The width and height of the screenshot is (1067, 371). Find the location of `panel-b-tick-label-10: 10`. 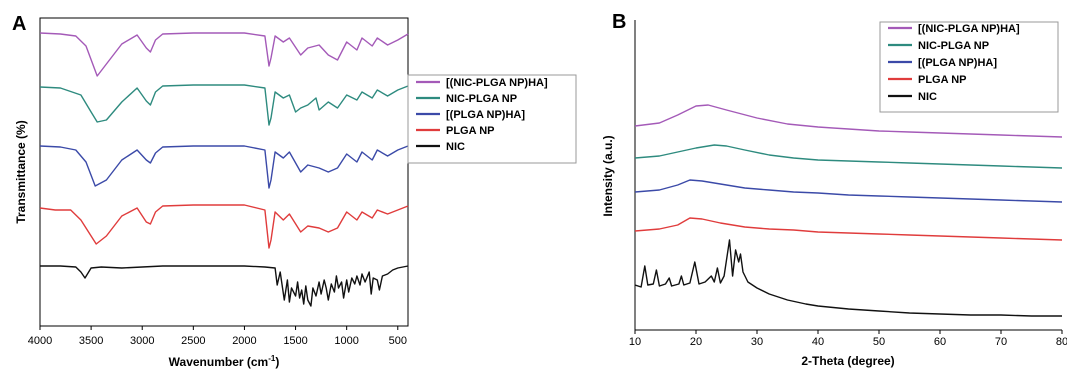

panel-b-tick-label-10: 10 is located at coordinates (635, 342).